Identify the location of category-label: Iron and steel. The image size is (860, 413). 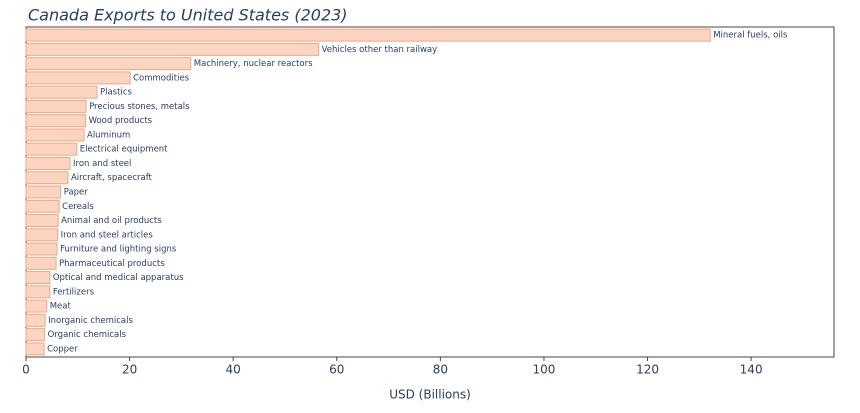
(102, 164).